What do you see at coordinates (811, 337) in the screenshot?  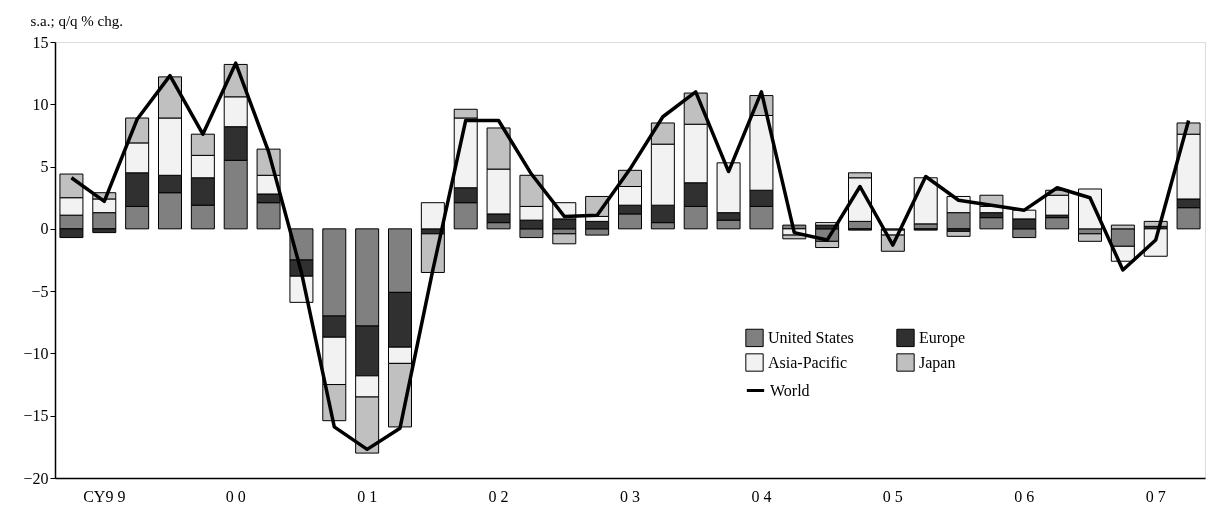 I see `legend-label: United States` at bounding box center [811, 337].